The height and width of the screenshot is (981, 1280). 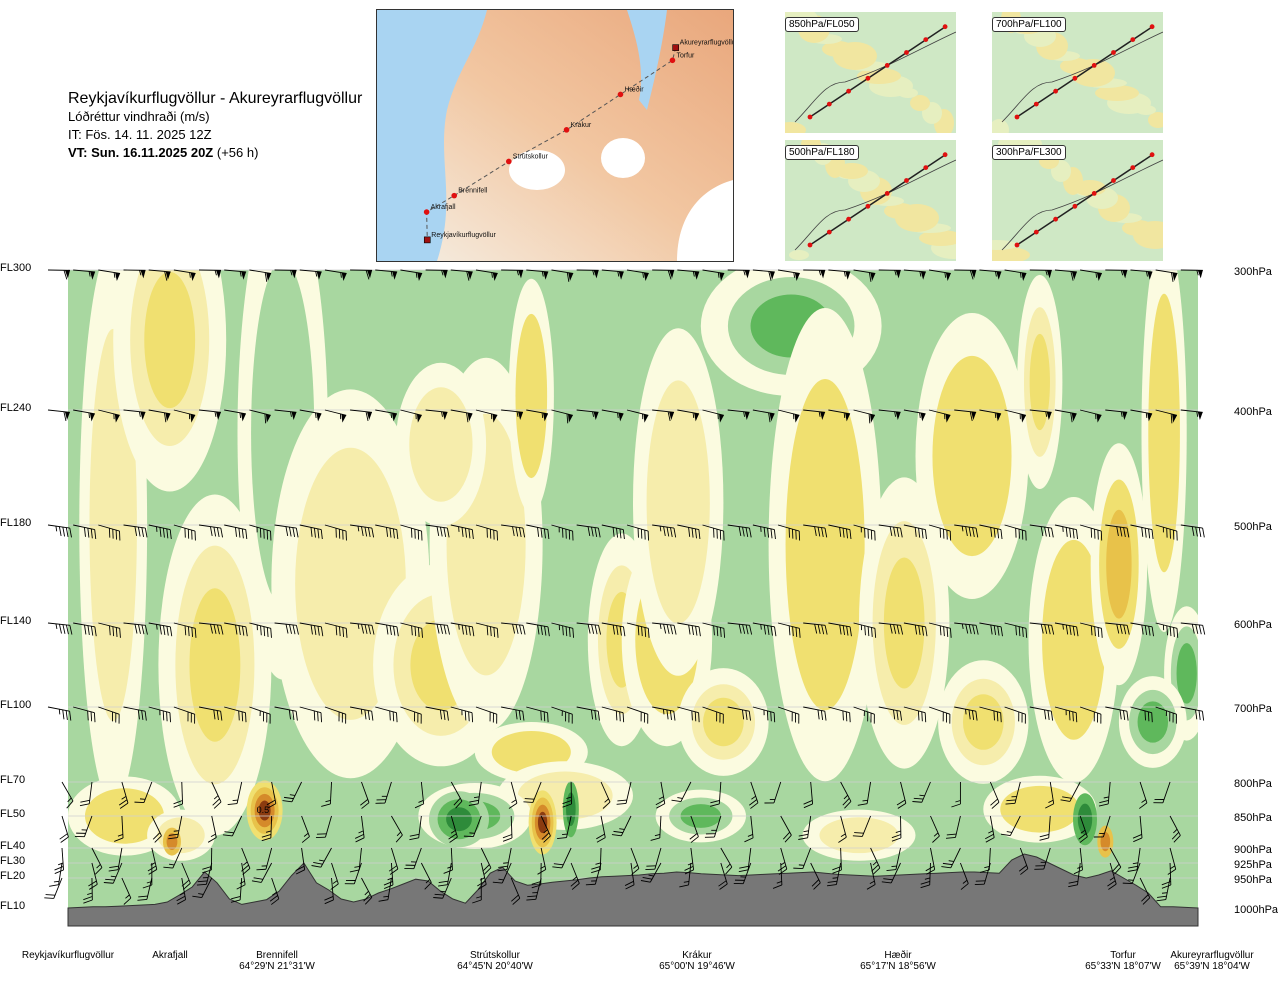 What do you see at coordinates (141, 152) in the screenshot?
I see `valid-time: VT: Sun. 16.11.2025 20Z` at bounding box center [141, 152].